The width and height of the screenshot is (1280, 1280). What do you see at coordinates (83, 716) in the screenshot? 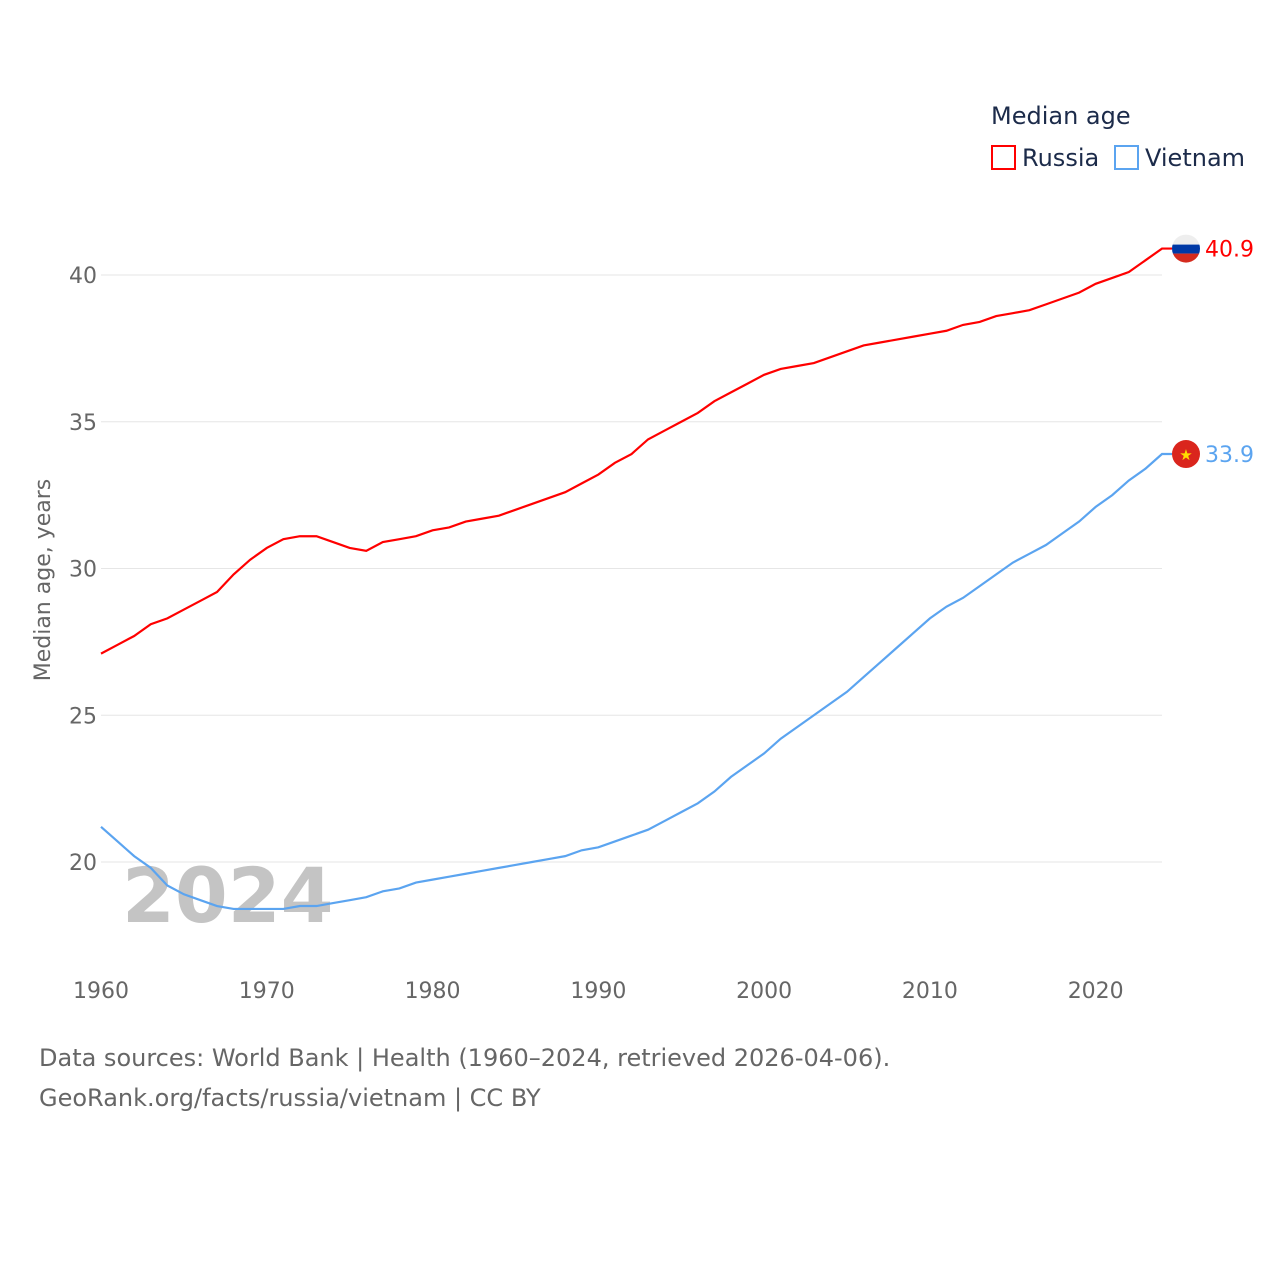
I see `y-tick-label: 25` at bounding box center [83, 716].